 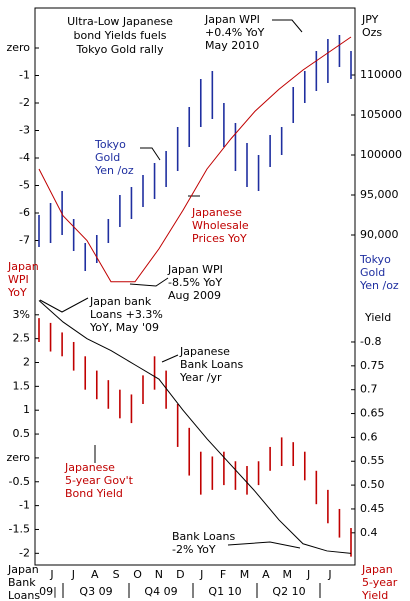 What do you see at coordinates (24, 595) in the screenshot?
I see `y-axis-label: Loans` at bounding box center [24, 595].